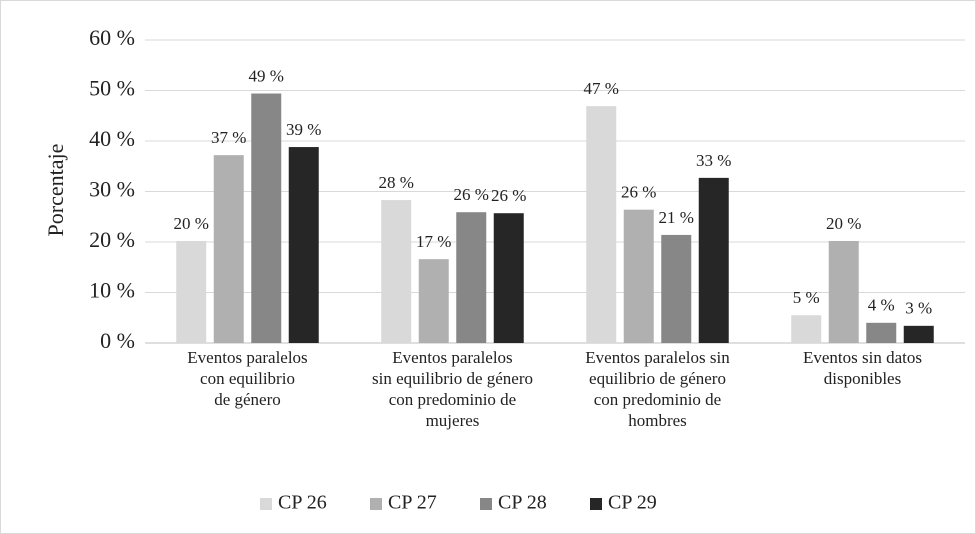  Describe the element at coordinates (918, 308) in the screenshot. I see `value-label: 3 %` at that location.